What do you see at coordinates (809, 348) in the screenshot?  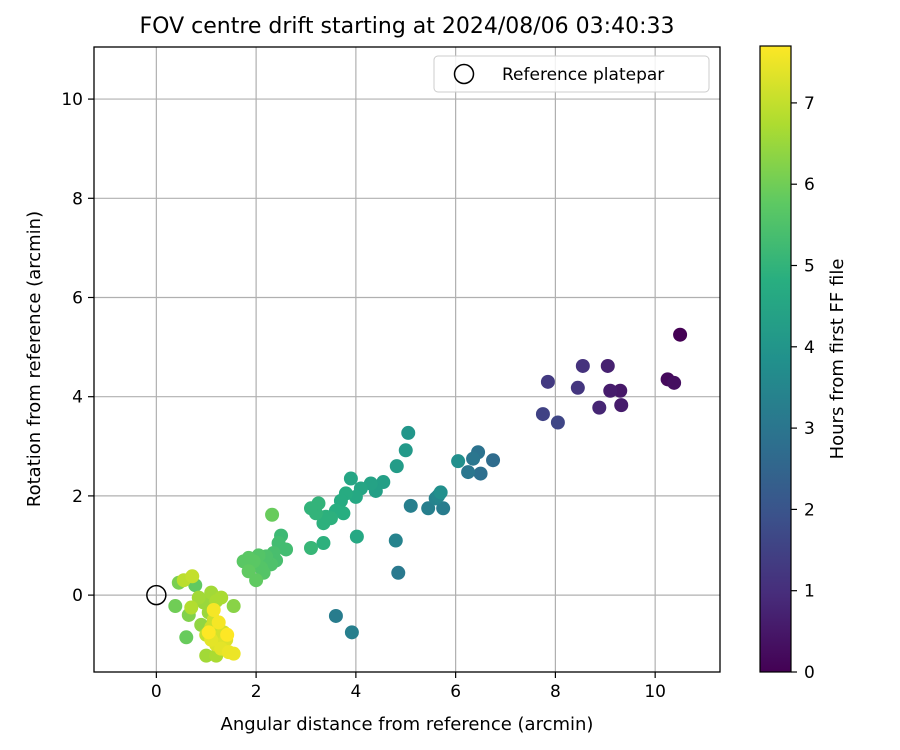 I see `colorbar-tick-label: 4` at bounding box center [809, 348].